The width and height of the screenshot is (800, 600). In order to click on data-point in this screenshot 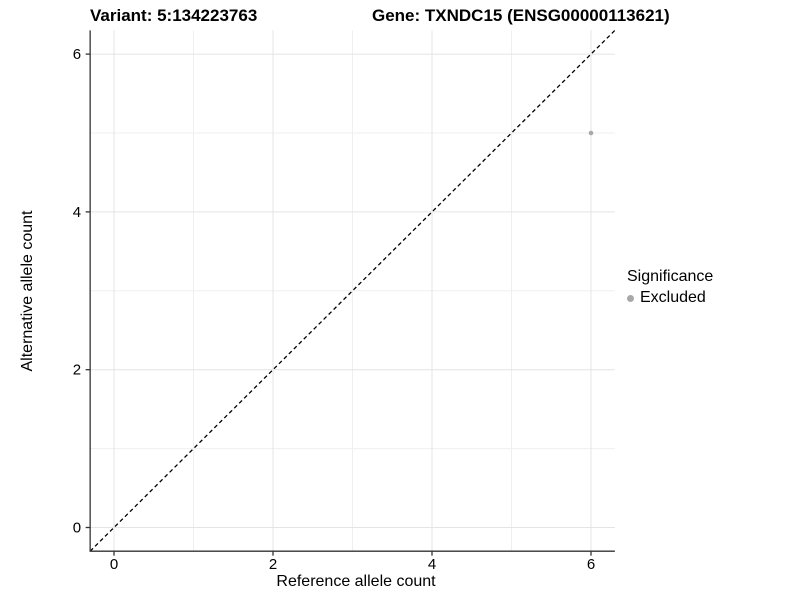, I will do `click(591, 133)`.